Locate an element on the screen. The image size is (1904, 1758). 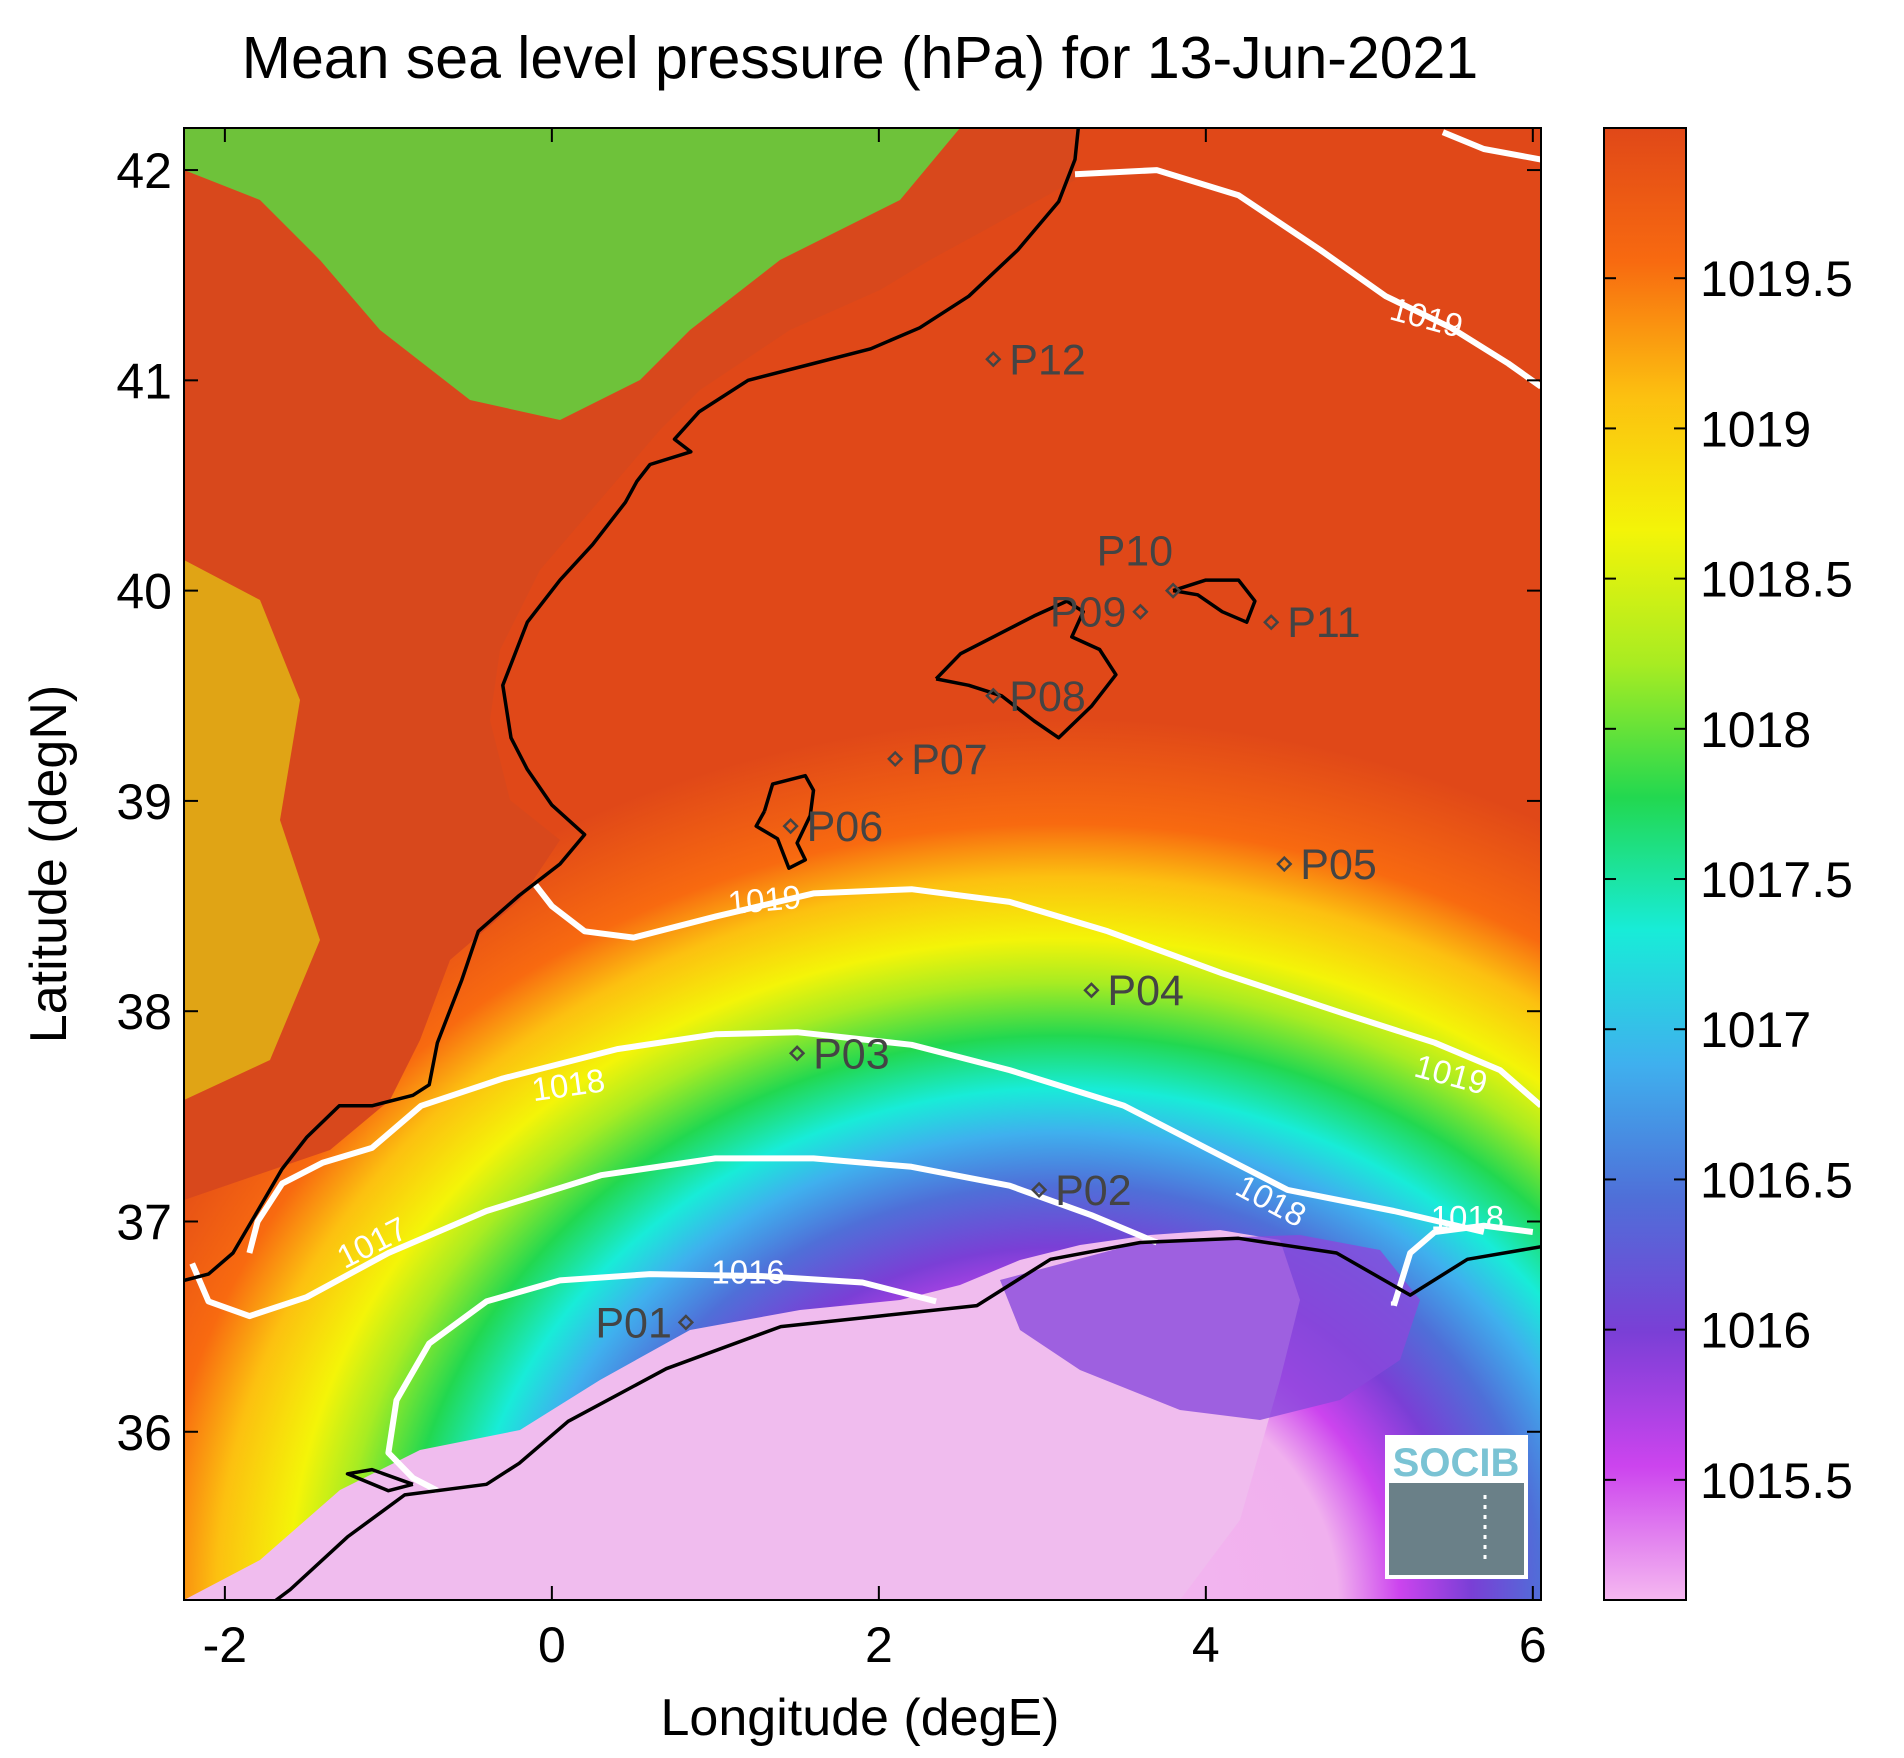
socib-logo-text: SOCIB is located at coordinates (1456, 1463).